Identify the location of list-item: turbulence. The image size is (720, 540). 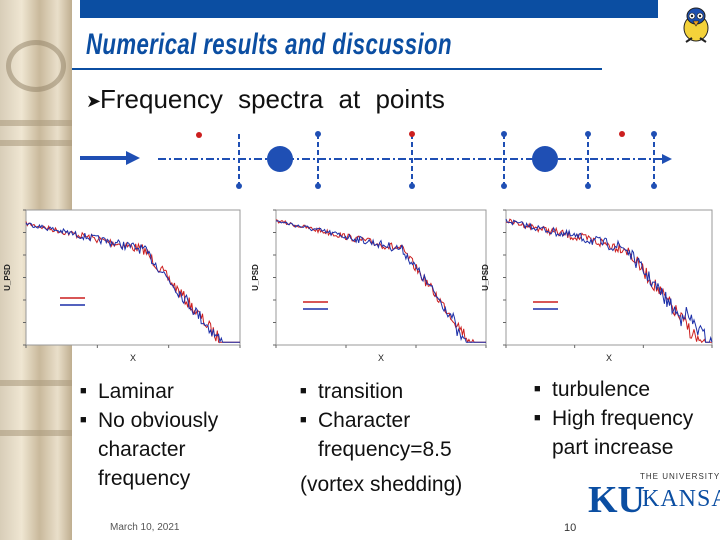
(627, 389).